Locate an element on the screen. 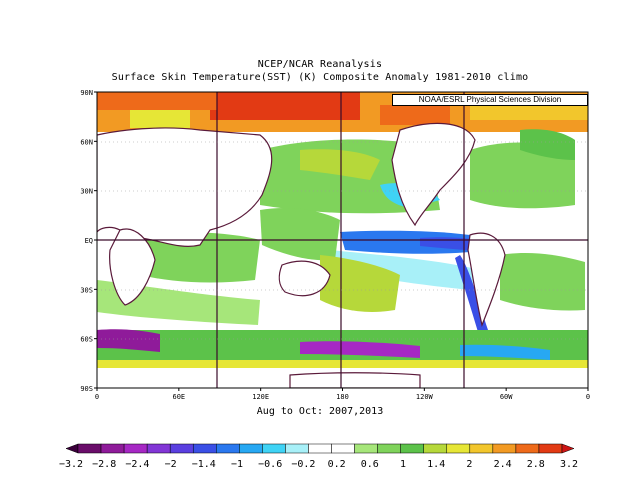 The height and width of the screenshot is (496, 640). colorbar-label: 1 is located at coordinates (403, 464).